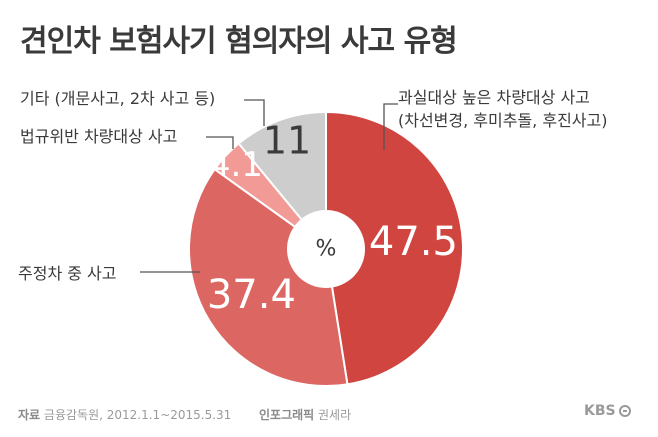 This screenshot has height=437, width=658. Describe the element at coordinates (287, 141) in the screenshot. I see `slice-value-other: 11` at that location.